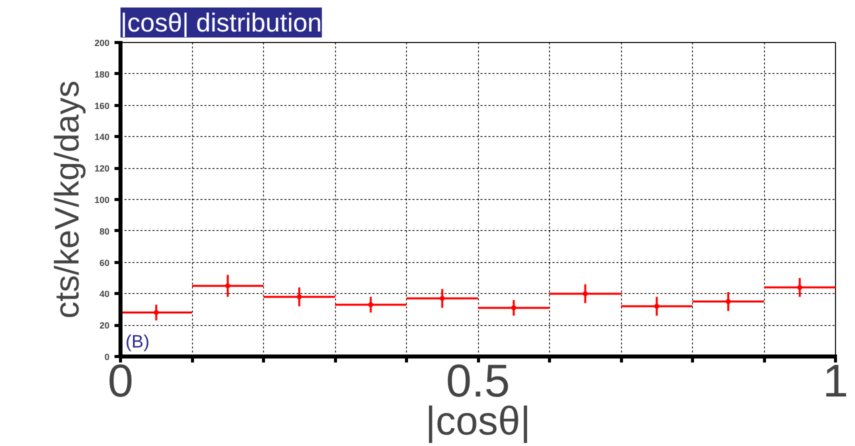 The width and height of the screenshot is (855, 446). I want to click on y-axis-title: cts/keV/kg/days, so click(67, 199).